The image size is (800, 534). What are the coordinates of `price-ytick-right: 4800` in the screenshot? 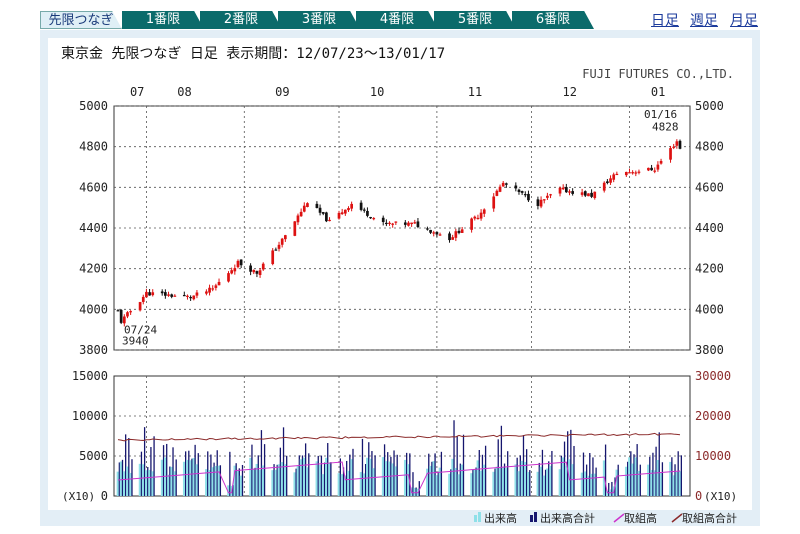 It's located at (709, 147).